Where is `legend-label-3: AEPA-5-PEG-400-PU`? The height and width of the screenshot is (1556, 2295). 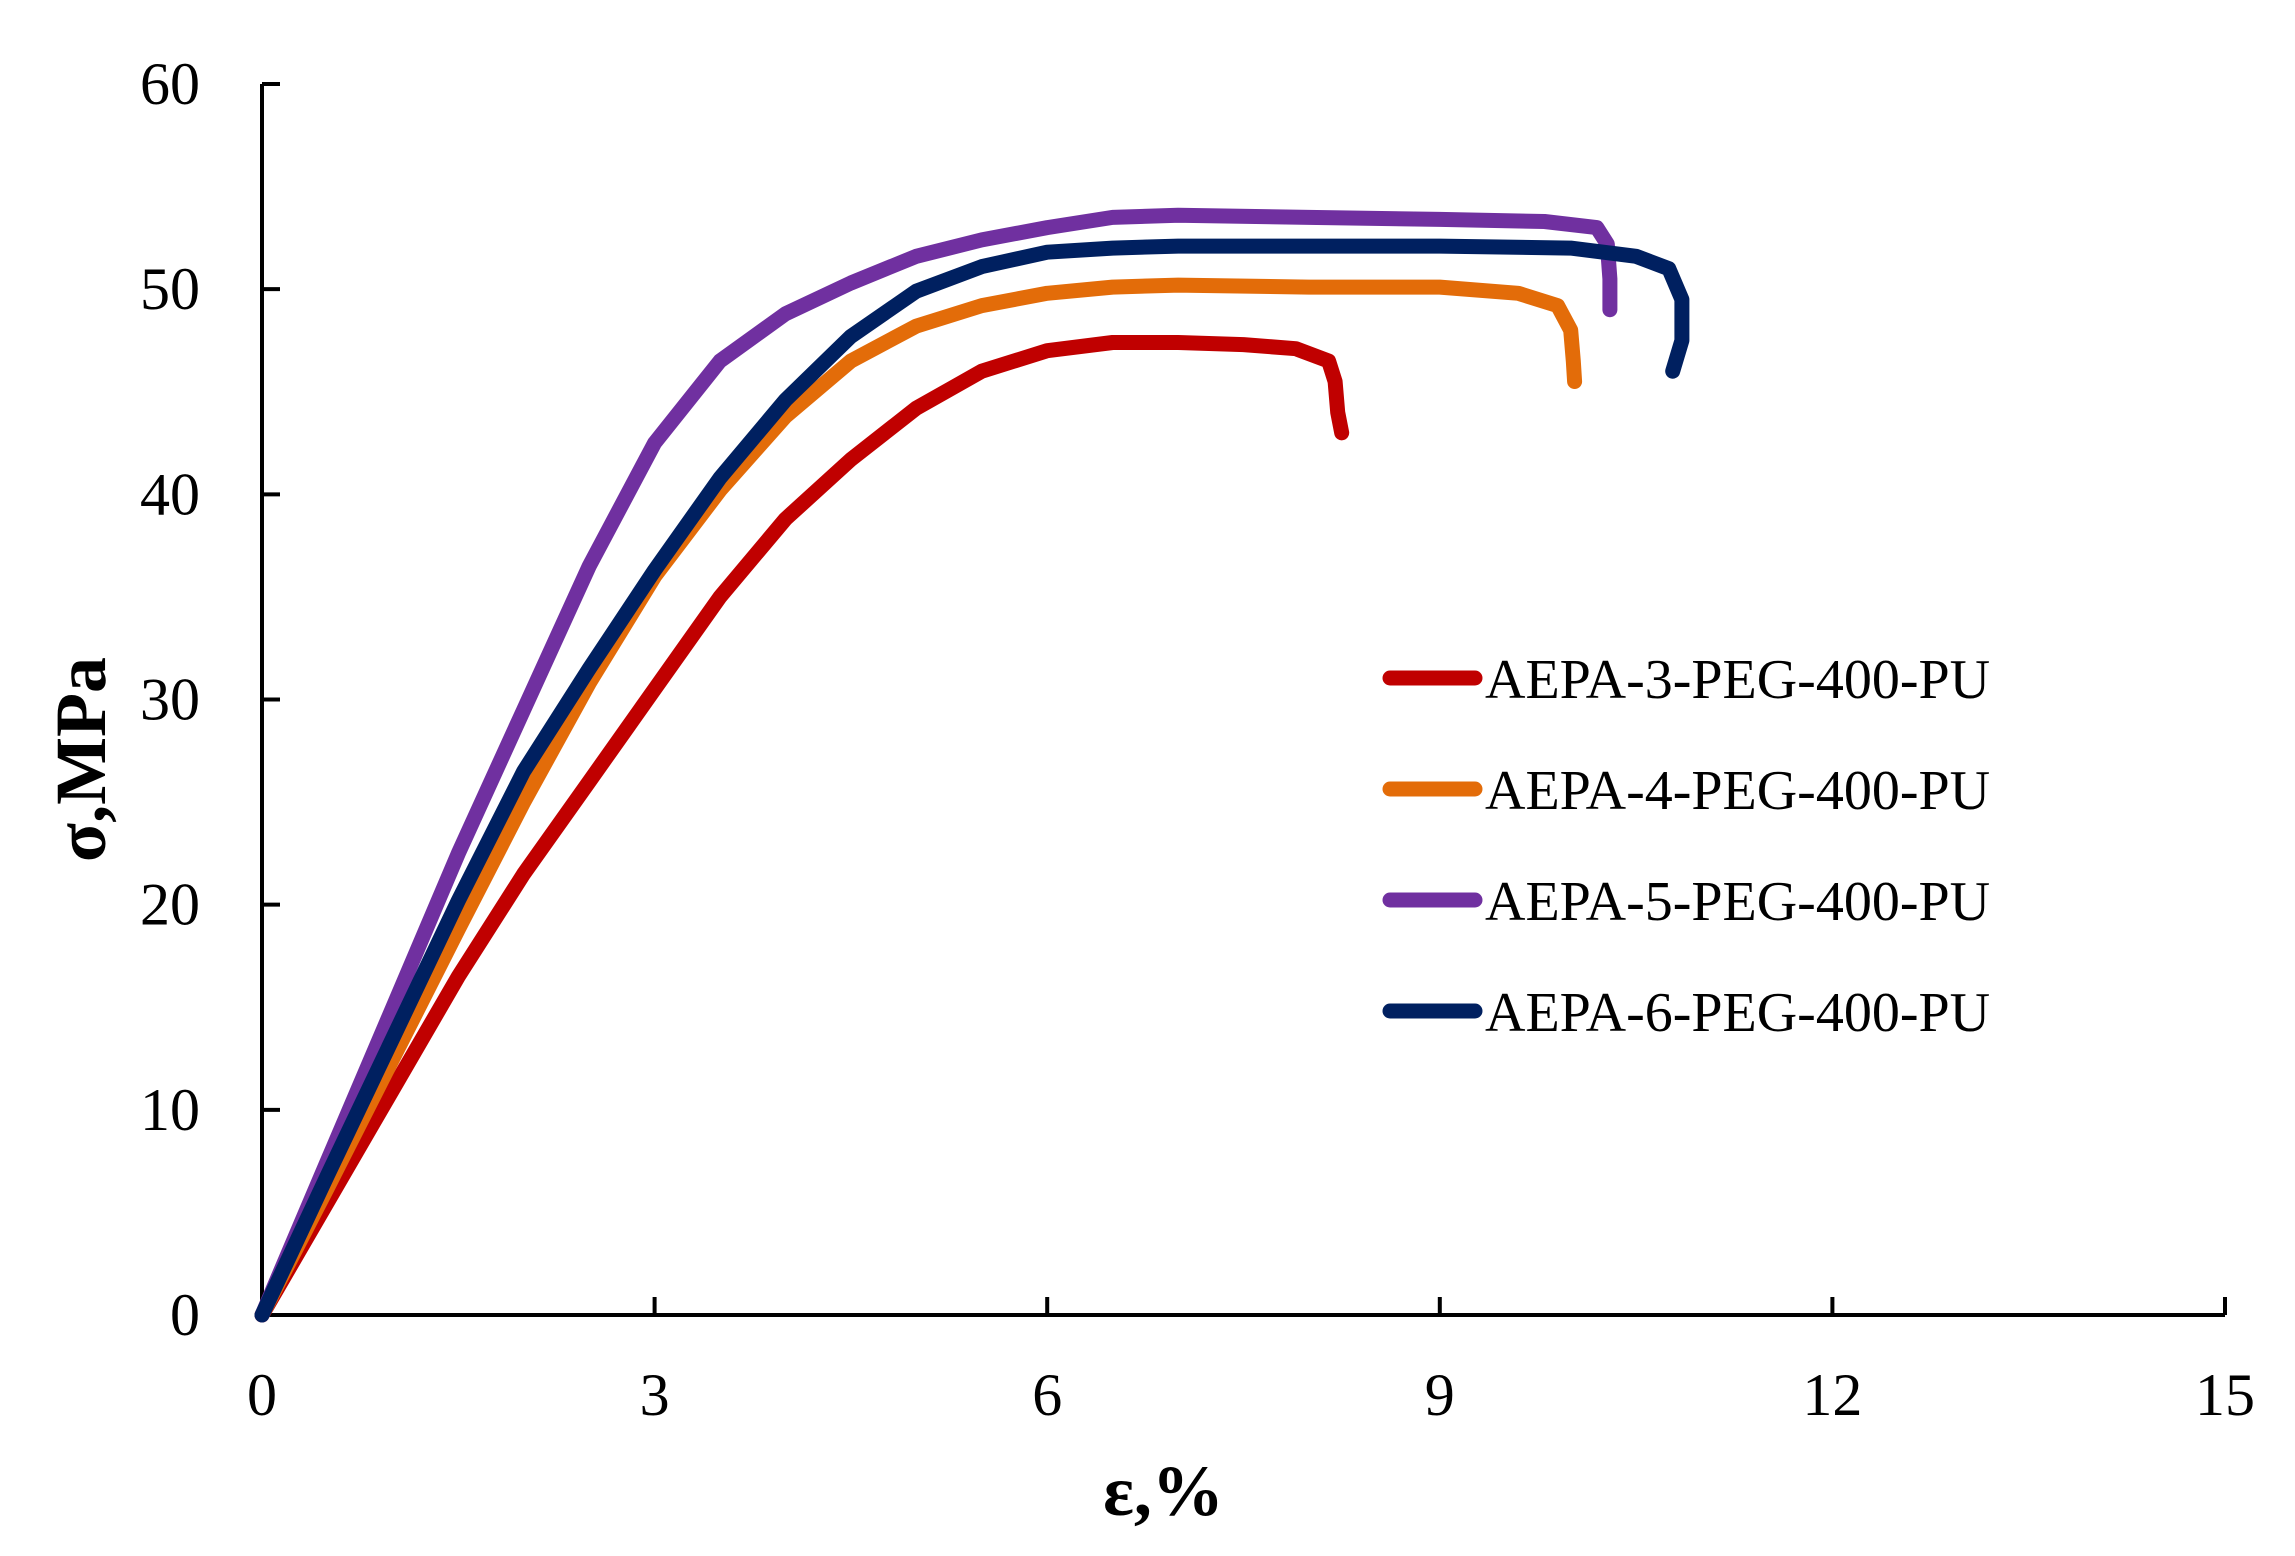
legend-label-3: AEPA-5-PEG-400-PU is located at coordinates (1737, 902).